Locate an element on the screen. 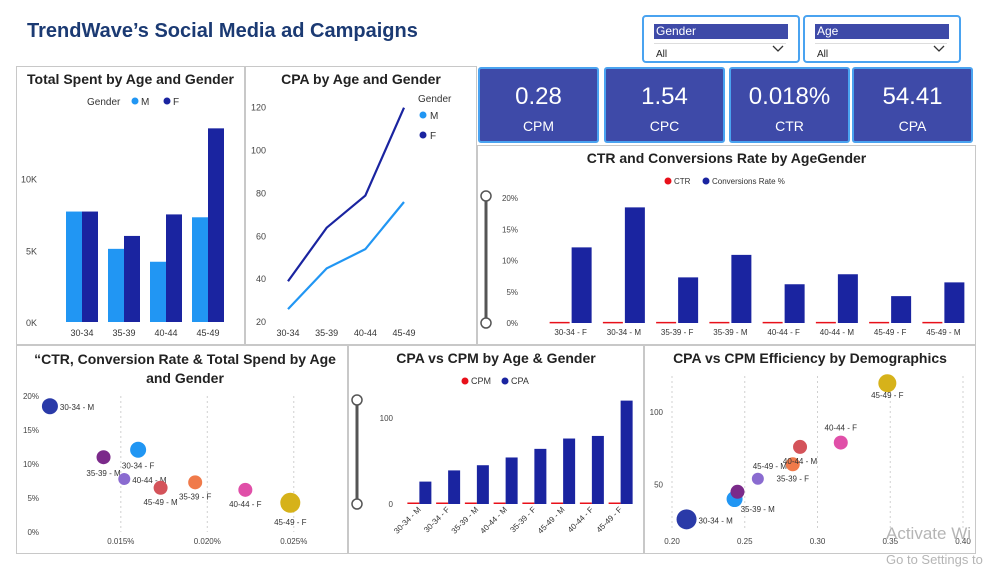 The image size is (992, 570). gender-slicer-value: All is located at coordinates (662, 54).